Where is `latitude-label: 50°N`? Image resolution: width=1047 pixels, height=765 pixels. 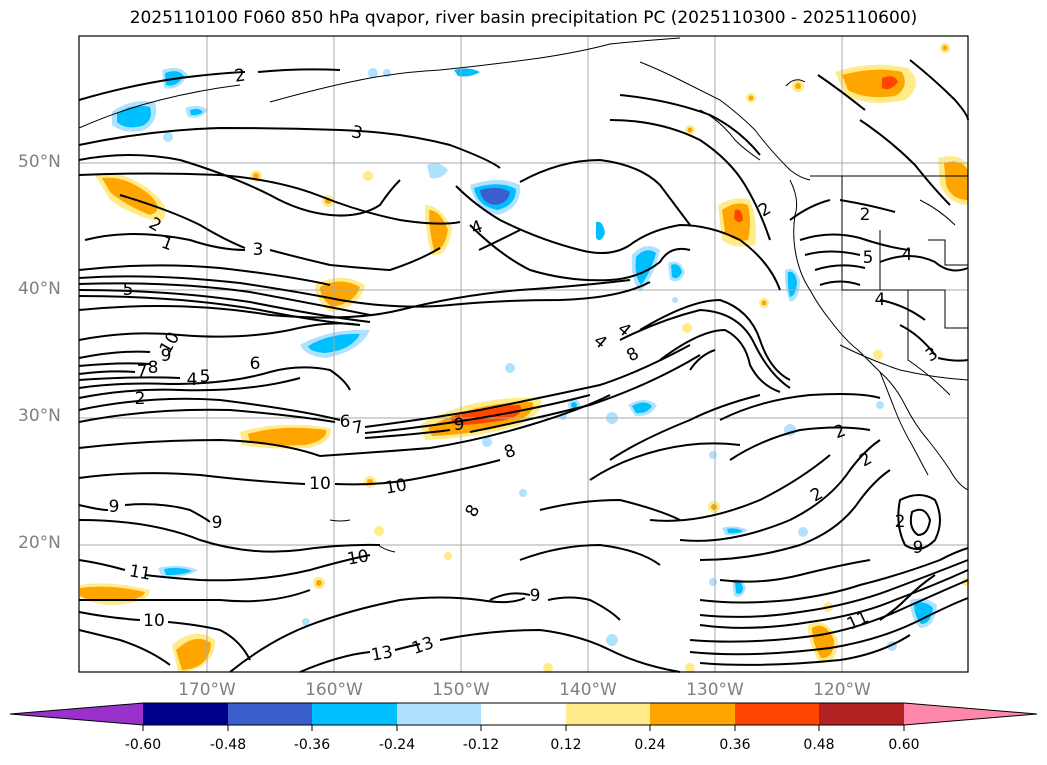 latitude-label: 50°N is located at coordinates (39, 162).